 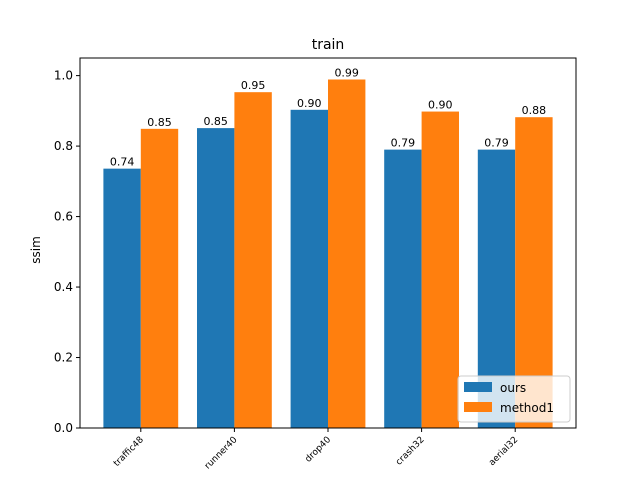 I want to click on legend-swatch-method1, so click(x=478, y=407).